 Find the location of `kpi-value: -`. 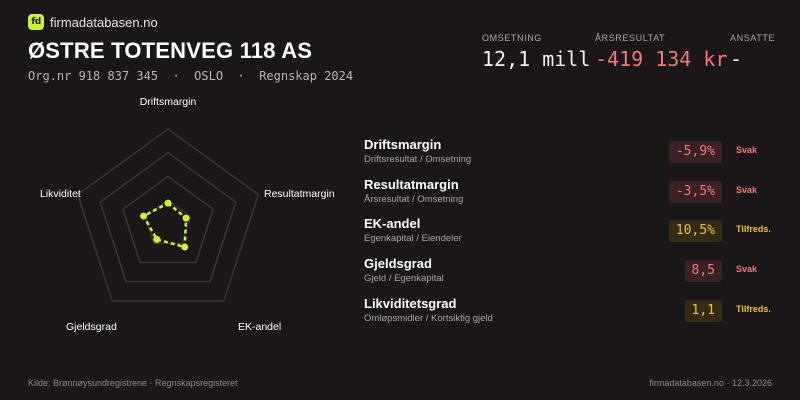

kpi-value: - is located at coordinates (736, 59).